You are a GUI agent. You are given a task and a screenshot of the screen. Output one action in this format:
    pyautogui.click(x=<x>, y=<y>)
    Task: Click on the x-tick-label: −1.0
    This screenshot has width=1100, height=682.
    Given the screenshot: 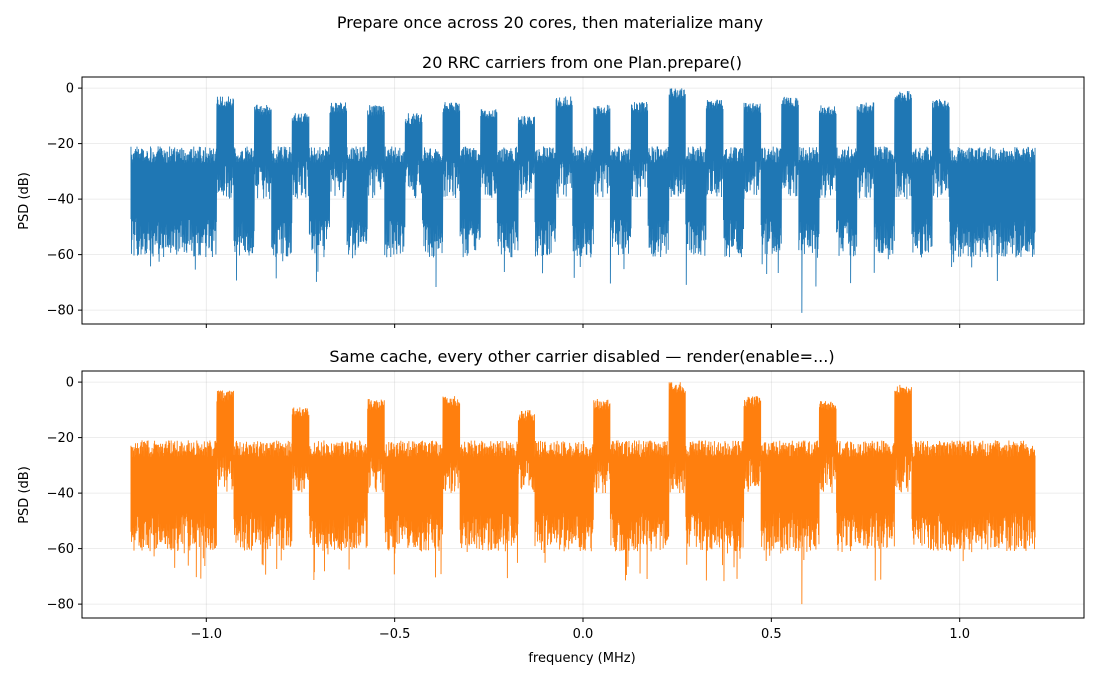 What is the action you would take?
    pyautogui.click(x=207, y=634)
    